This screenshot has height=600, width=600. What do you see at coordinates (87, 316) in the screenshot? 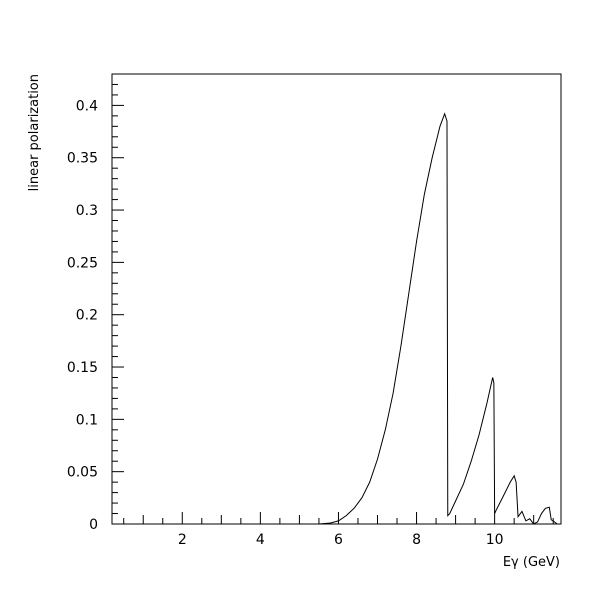
I see `y-tick-label: 0.2` at bounding box center [87, 316].